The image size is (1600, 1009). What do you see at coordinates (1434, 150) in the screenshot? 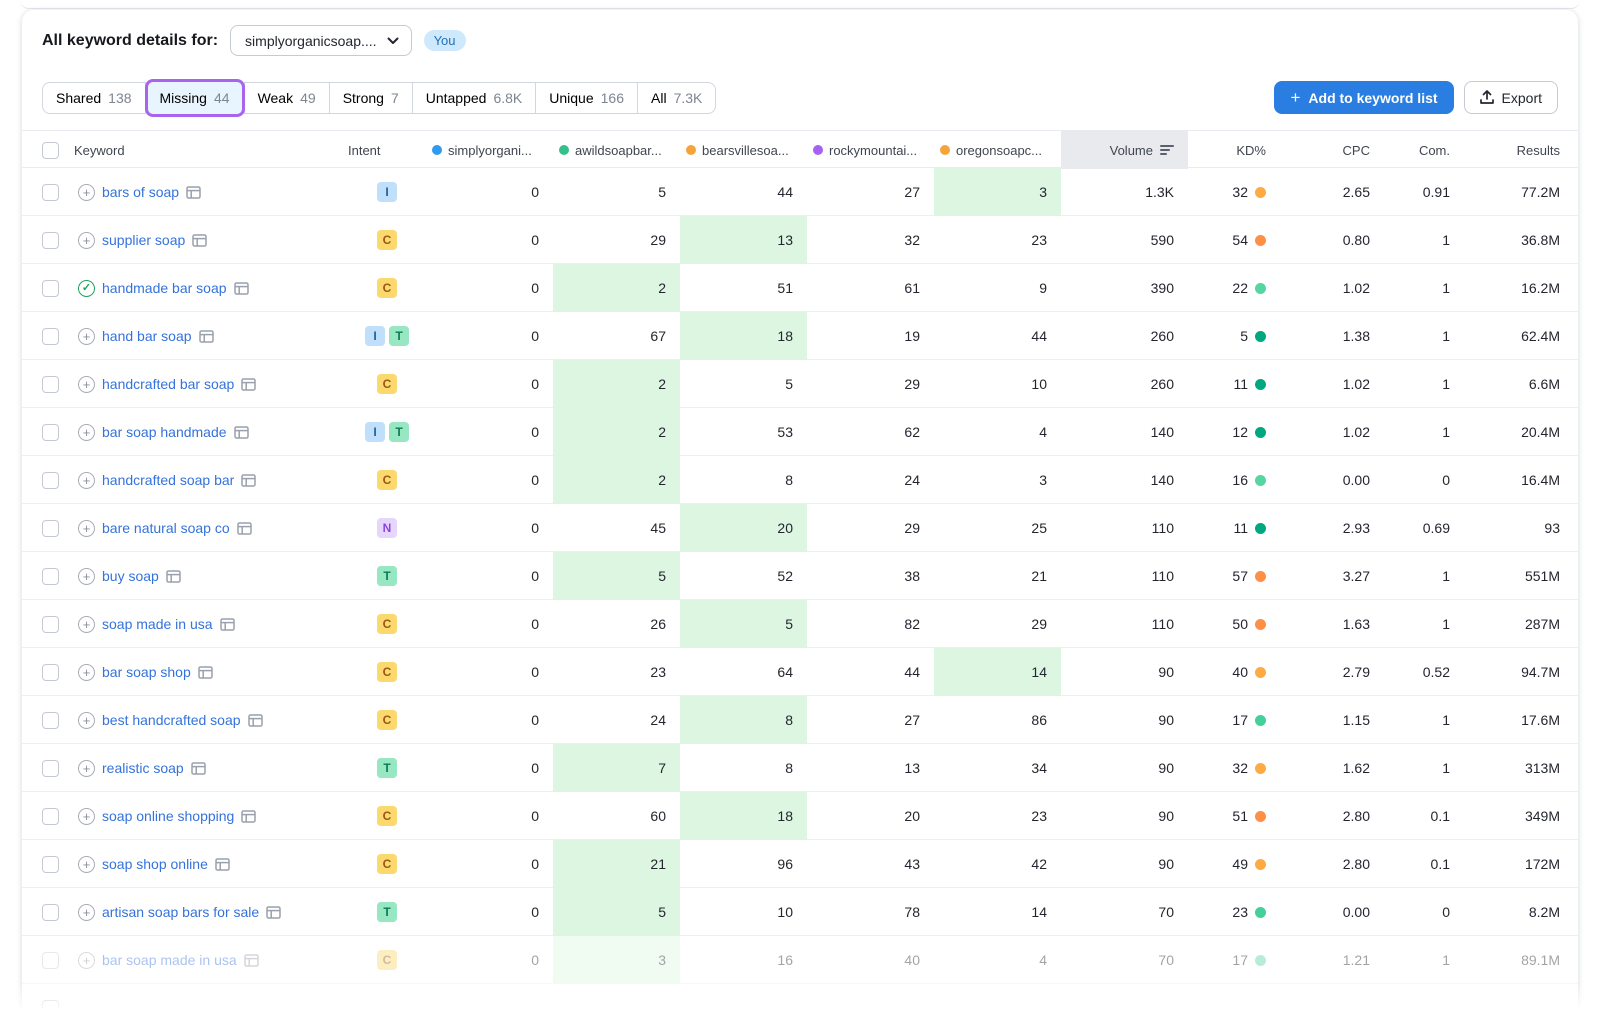
I see `column-header-com: Com.` at bounding box center [1434, 150].